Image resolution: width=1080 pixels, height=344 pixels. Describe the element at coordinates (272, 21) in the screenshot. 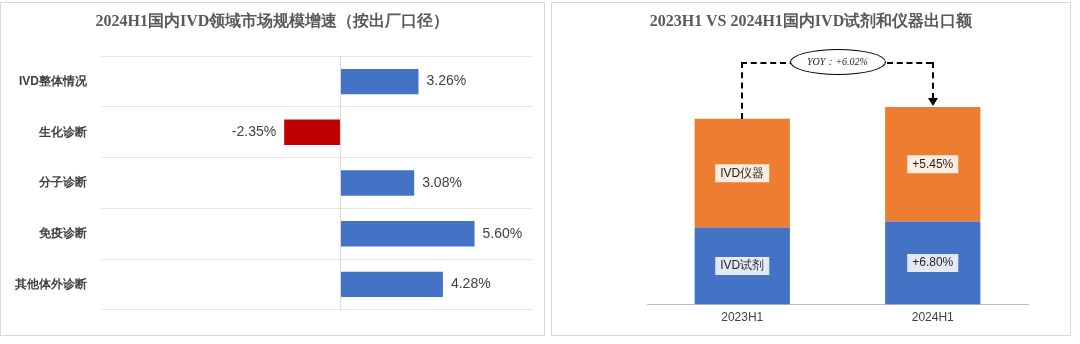

I see `chart-title: 2024H1国内IVD领域市场规模增速（按出厂口径）` at that location.